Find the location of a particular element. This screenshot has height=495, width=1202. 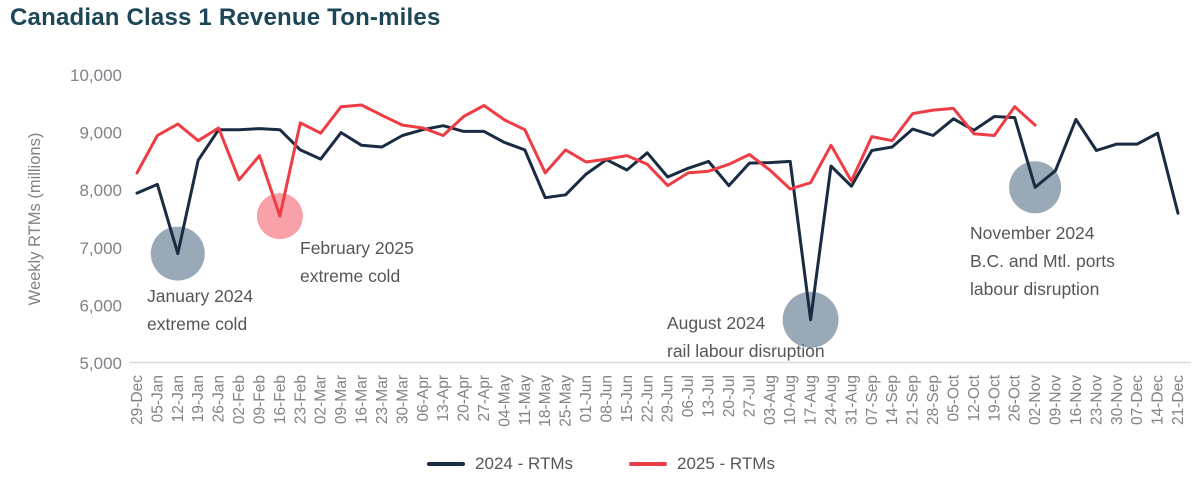

x-tick-label: 04-May is located at coordinates (504, 401).